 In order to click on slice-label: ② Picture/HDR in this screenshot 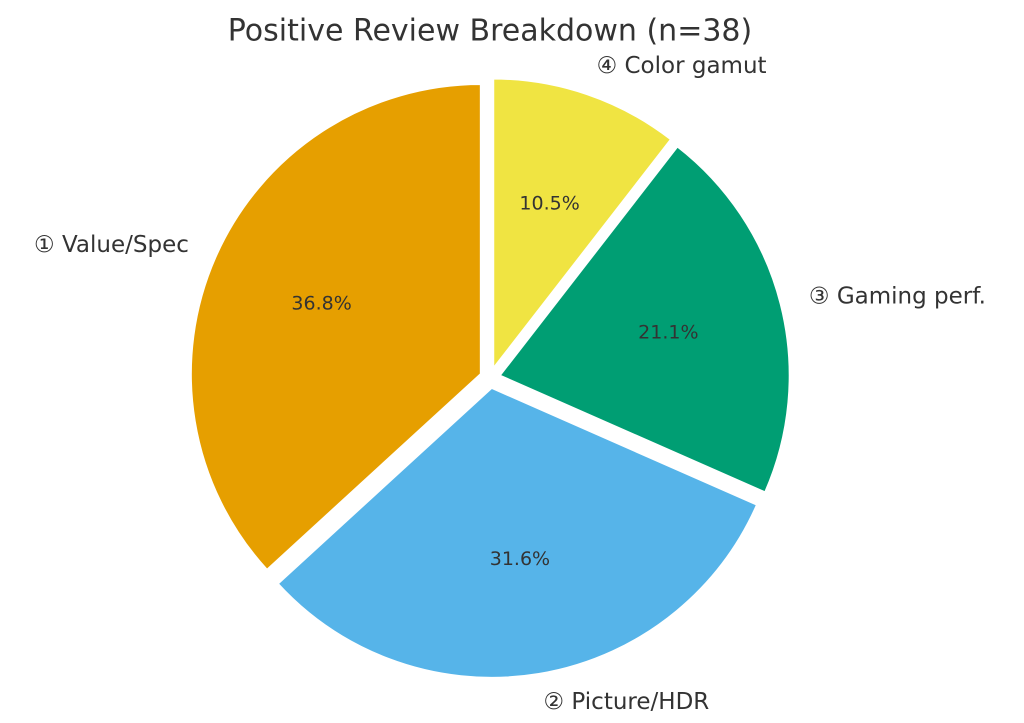, I will do `click(627, 702)`.